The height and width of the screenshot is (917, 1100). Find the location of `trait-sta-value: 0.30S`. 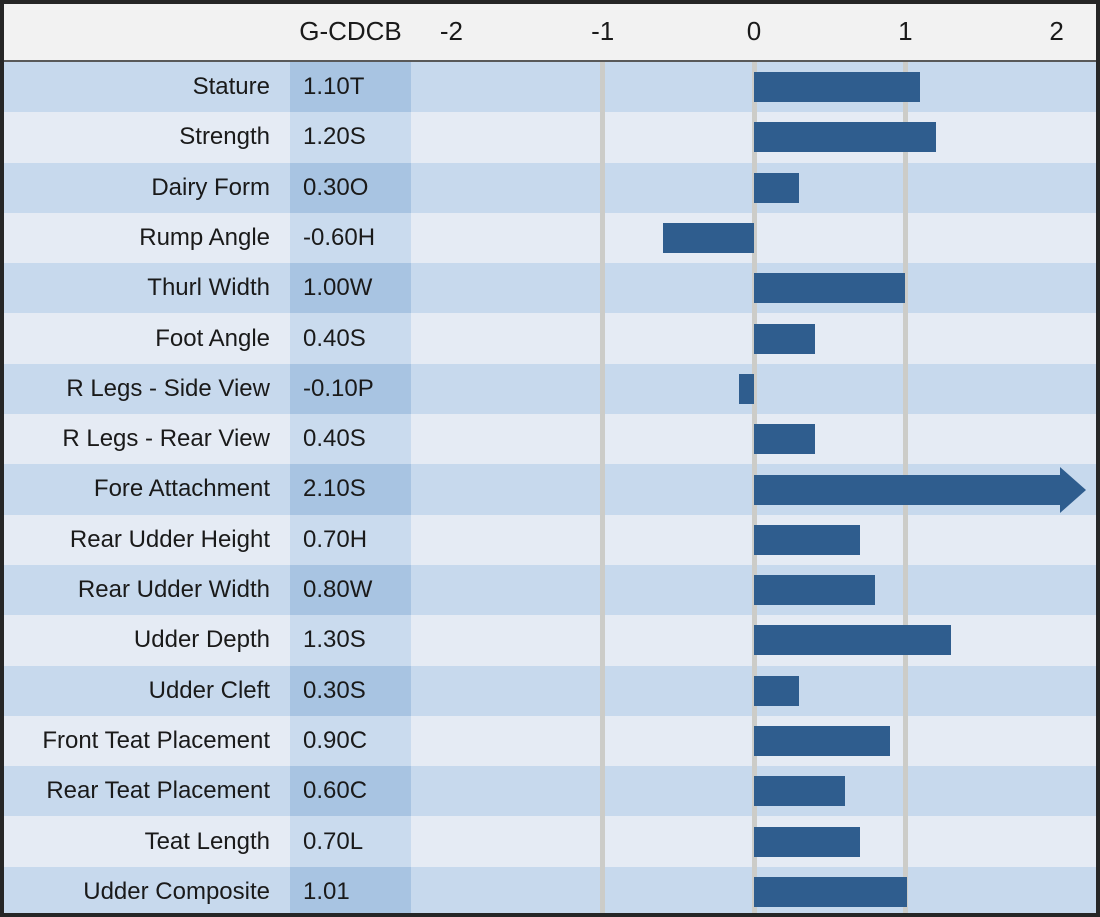

trait-sta-value: 0.30S is located at coordinates (350, 690).